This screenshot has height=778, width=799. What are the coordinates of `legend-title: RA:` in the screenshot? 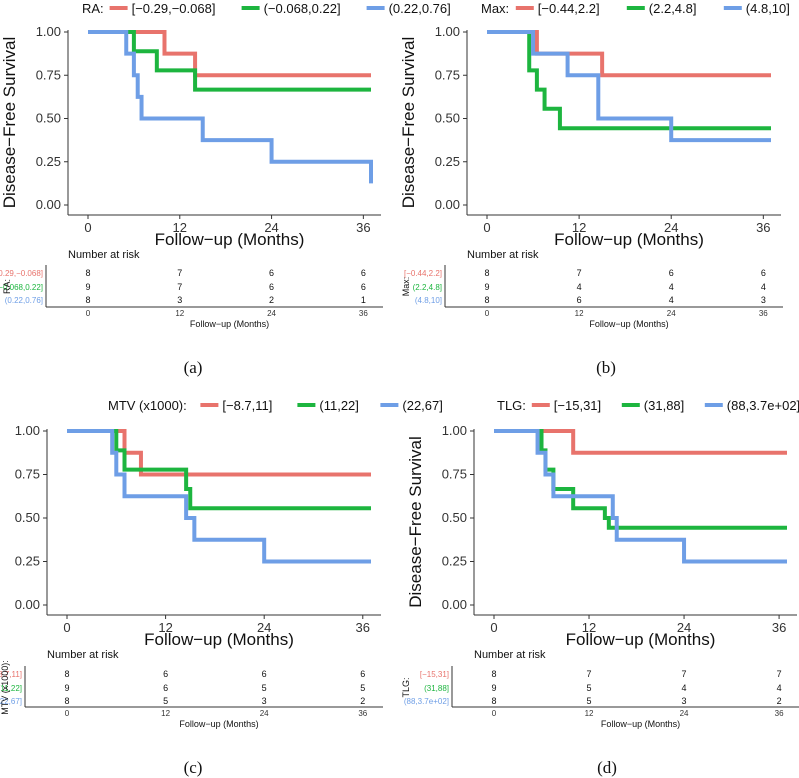 It's located at (93, 8).